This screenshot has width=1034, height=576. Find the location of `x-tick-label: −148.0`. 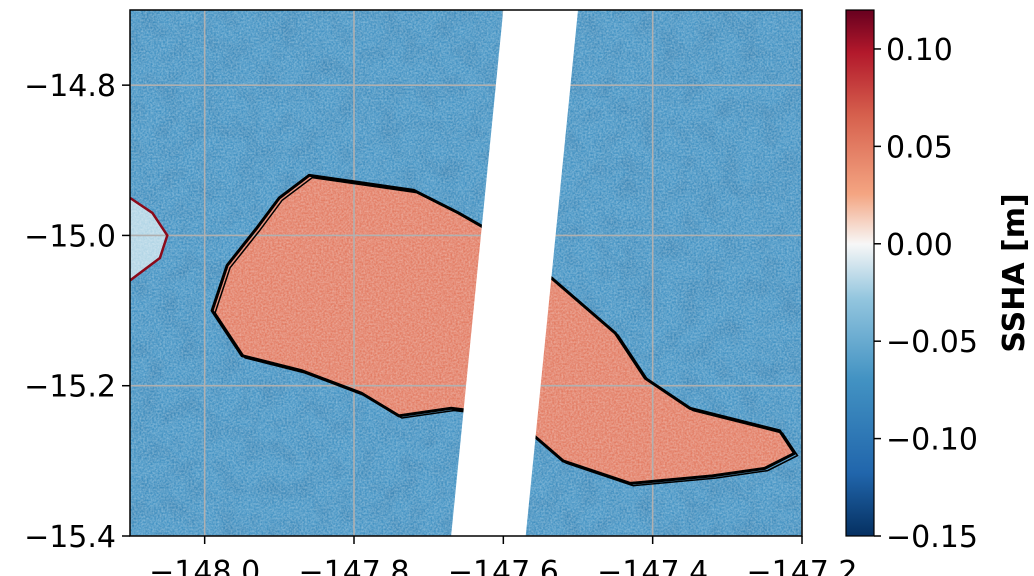

x-tick-label: −148.0 is located at coordinates (204, 565).